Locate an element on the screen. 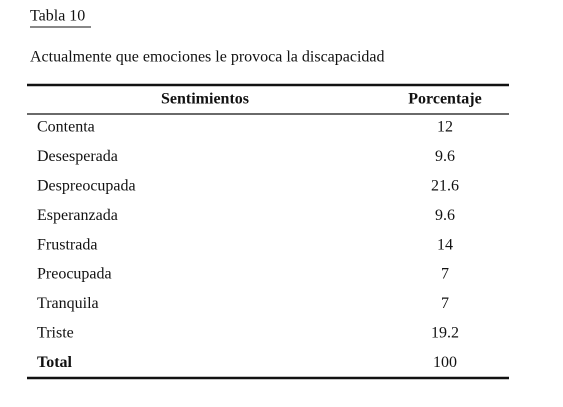 The width and height of the screenshot is (563, 407). row-label: Desesperada is located at coordinates (77, 156).